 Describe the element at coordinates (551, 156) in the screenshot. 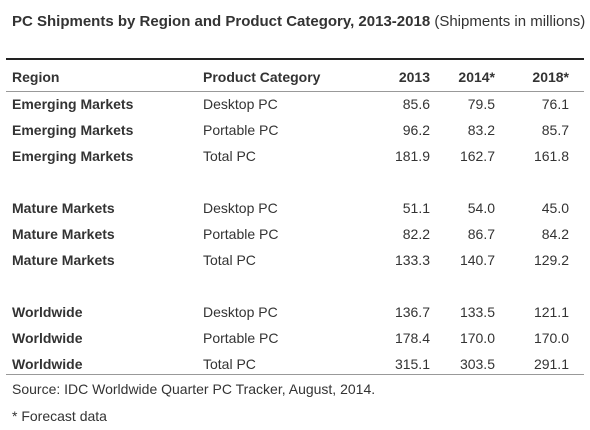

I see `row-value-2018: 161.8` at that location.